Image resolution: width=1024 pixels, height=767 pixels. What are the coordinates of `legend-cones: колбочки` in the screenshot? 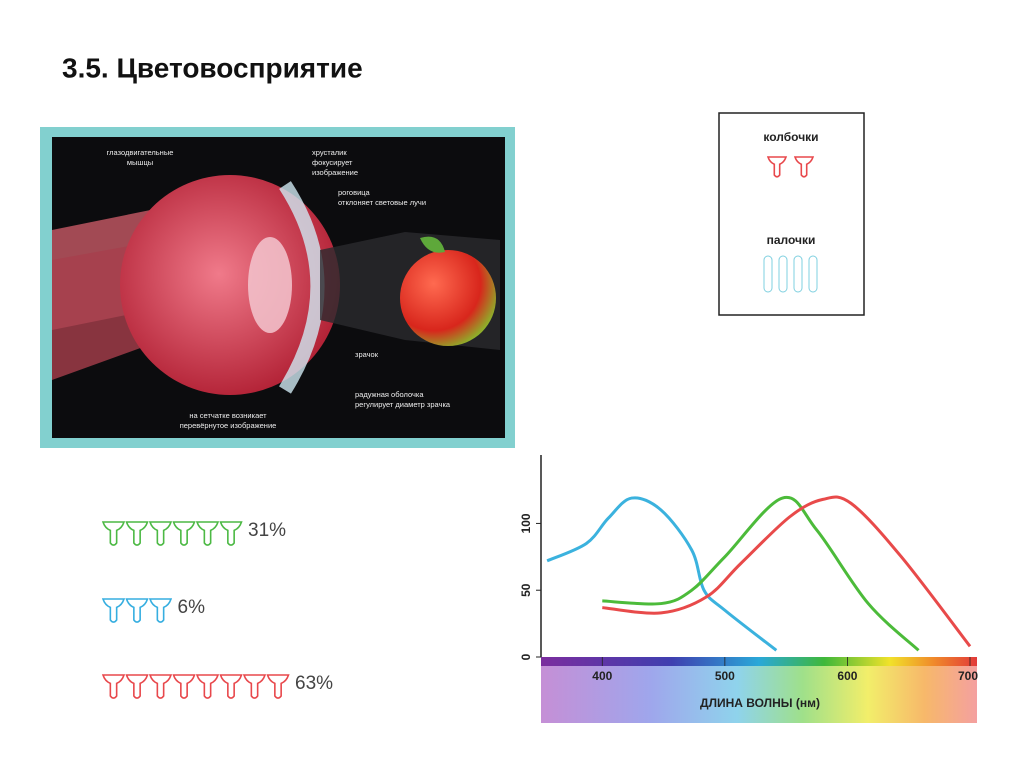 It's located at (790, 137).